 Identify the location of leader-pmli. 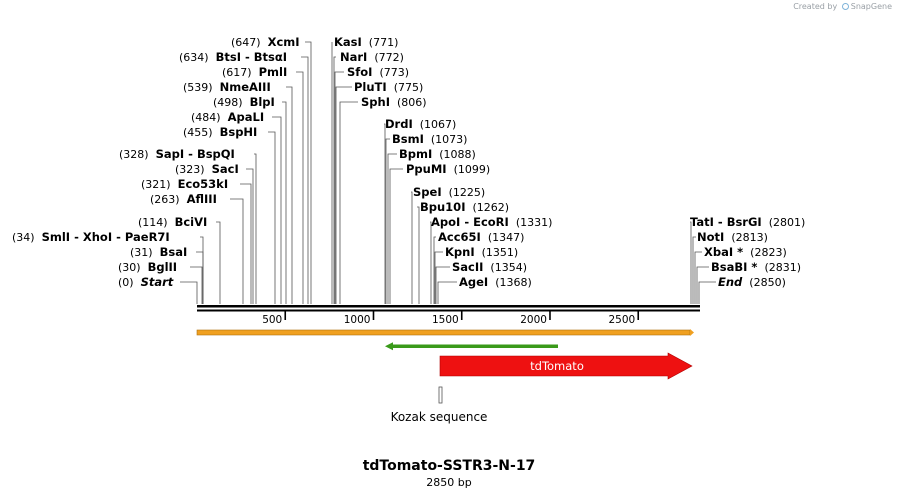
(300, 187).